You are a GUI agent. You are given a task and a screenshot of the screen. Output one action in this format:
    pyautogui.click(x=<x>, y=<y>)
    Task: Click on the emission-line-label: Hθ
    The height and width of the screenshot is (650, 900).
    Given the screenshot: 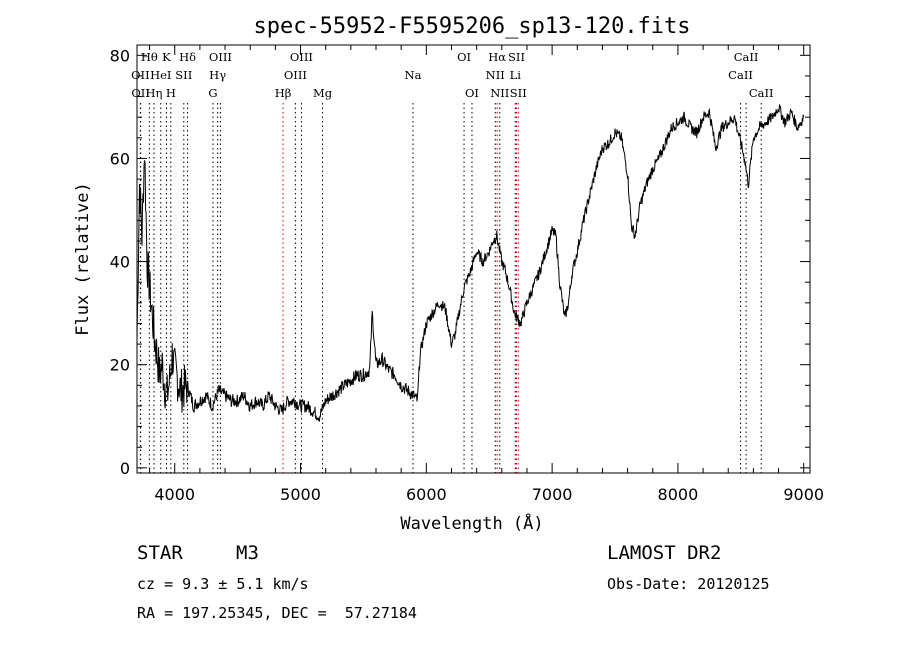 What is the action you would take?
    pyautogui.click(x=149, y=57)
    